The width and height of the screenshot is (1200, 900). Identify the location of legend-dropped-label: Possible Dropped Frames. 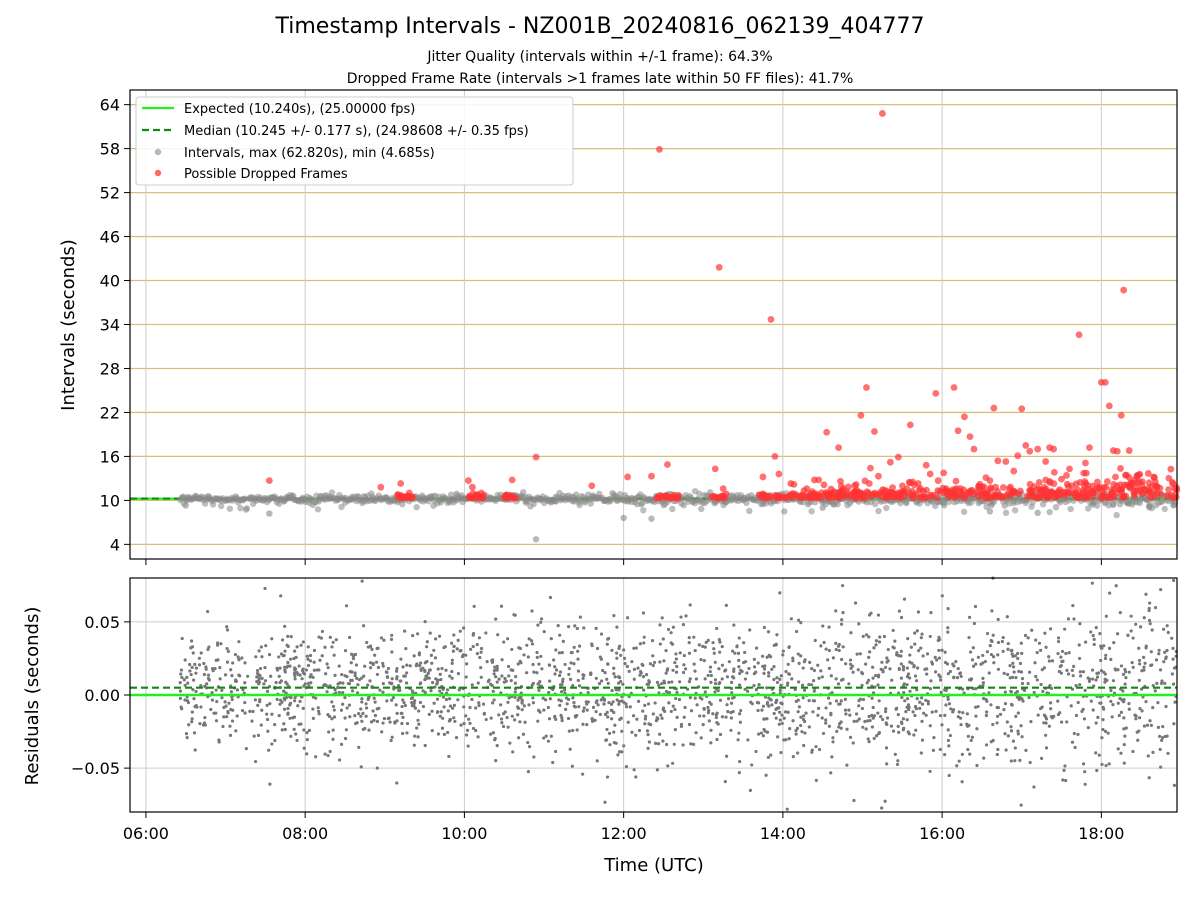
(266, 174).